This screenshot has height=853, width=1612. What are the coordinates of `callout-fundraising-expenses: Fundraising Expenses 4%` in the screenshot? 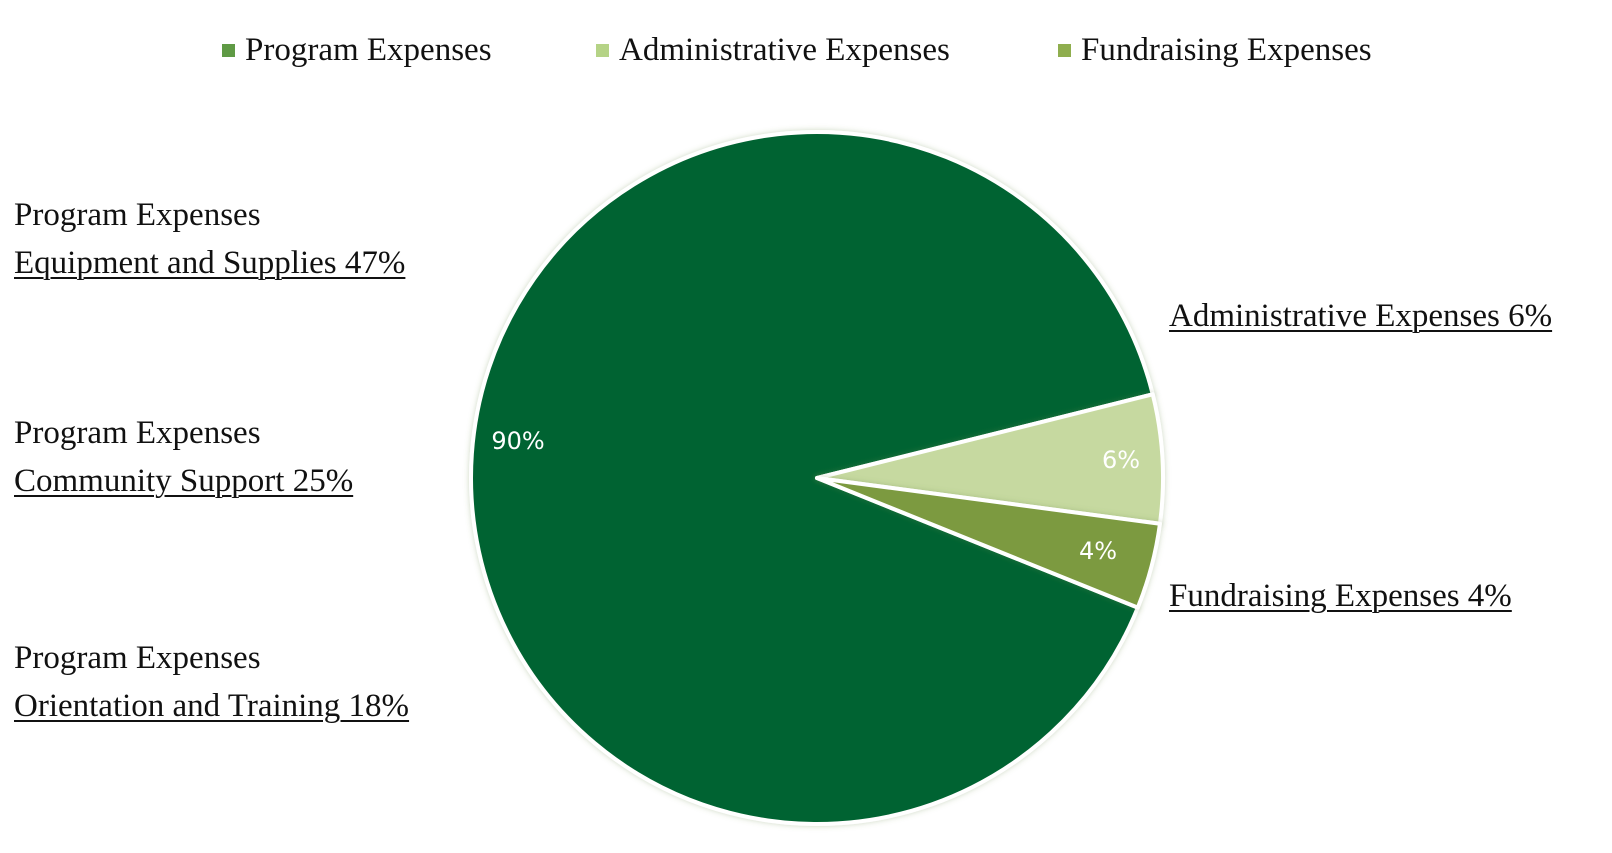 It's located at (1340, 596).